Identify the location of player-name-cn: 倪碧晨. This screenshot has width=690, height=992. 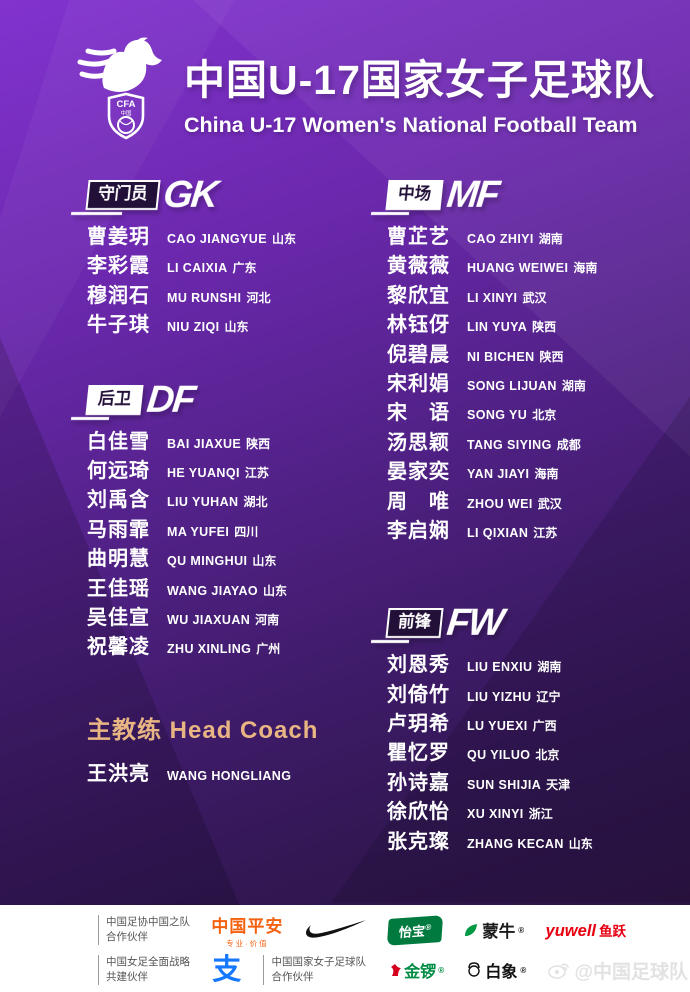
(418, 354).